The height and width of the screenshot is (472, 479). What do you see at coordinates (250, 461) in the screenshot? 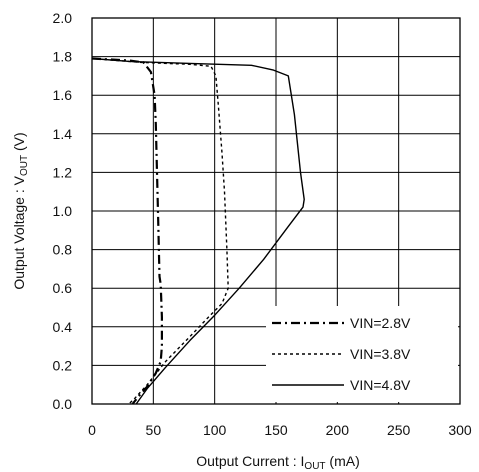
I see `x-axis-title-main: Output Current : I` at bounding box center [250, 461].